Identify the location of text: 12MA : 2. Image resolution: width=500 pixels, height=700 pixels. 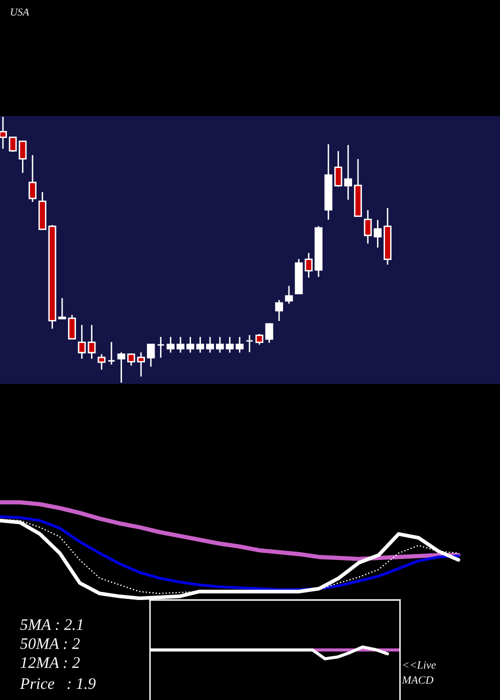
(50, 662).